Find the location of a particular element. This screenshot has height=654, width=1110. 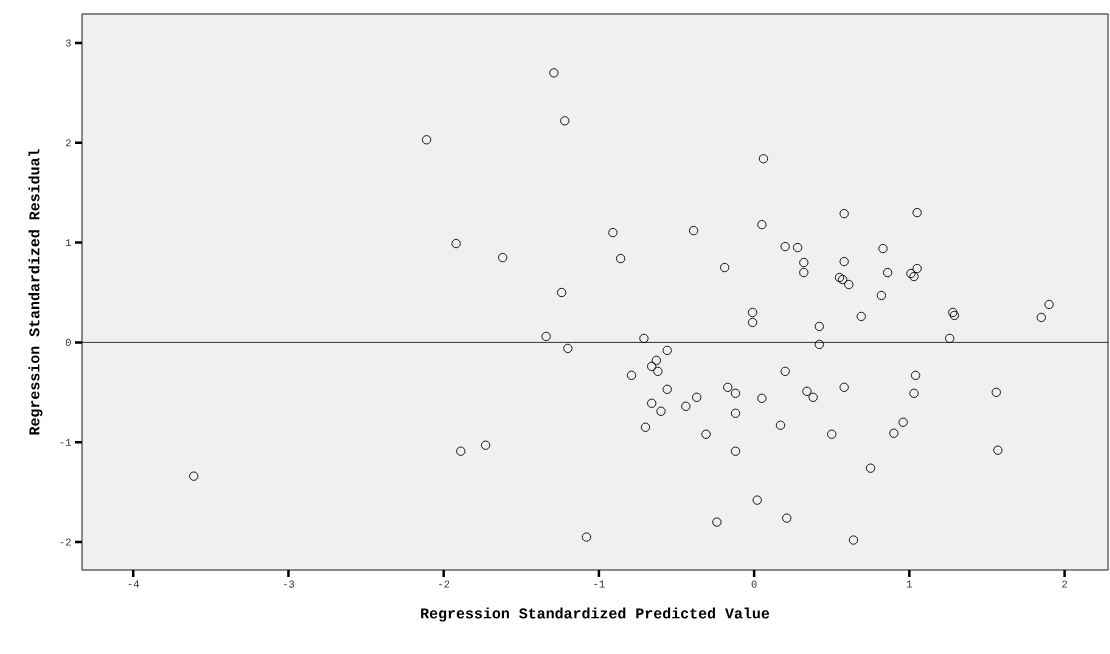

x-tick-label: -4 is located at coordinates (133, 584).